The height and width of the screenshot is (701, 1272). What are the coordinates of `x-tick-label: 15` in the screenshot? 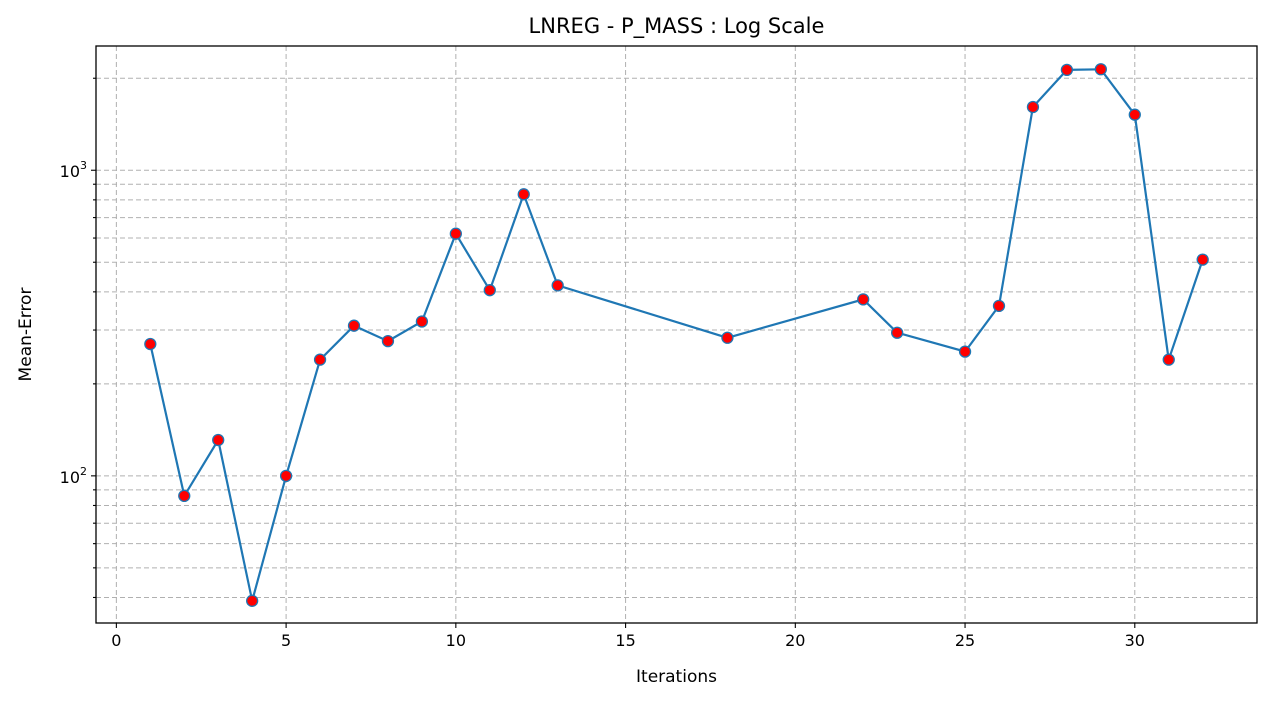 It's located at (625, 640).